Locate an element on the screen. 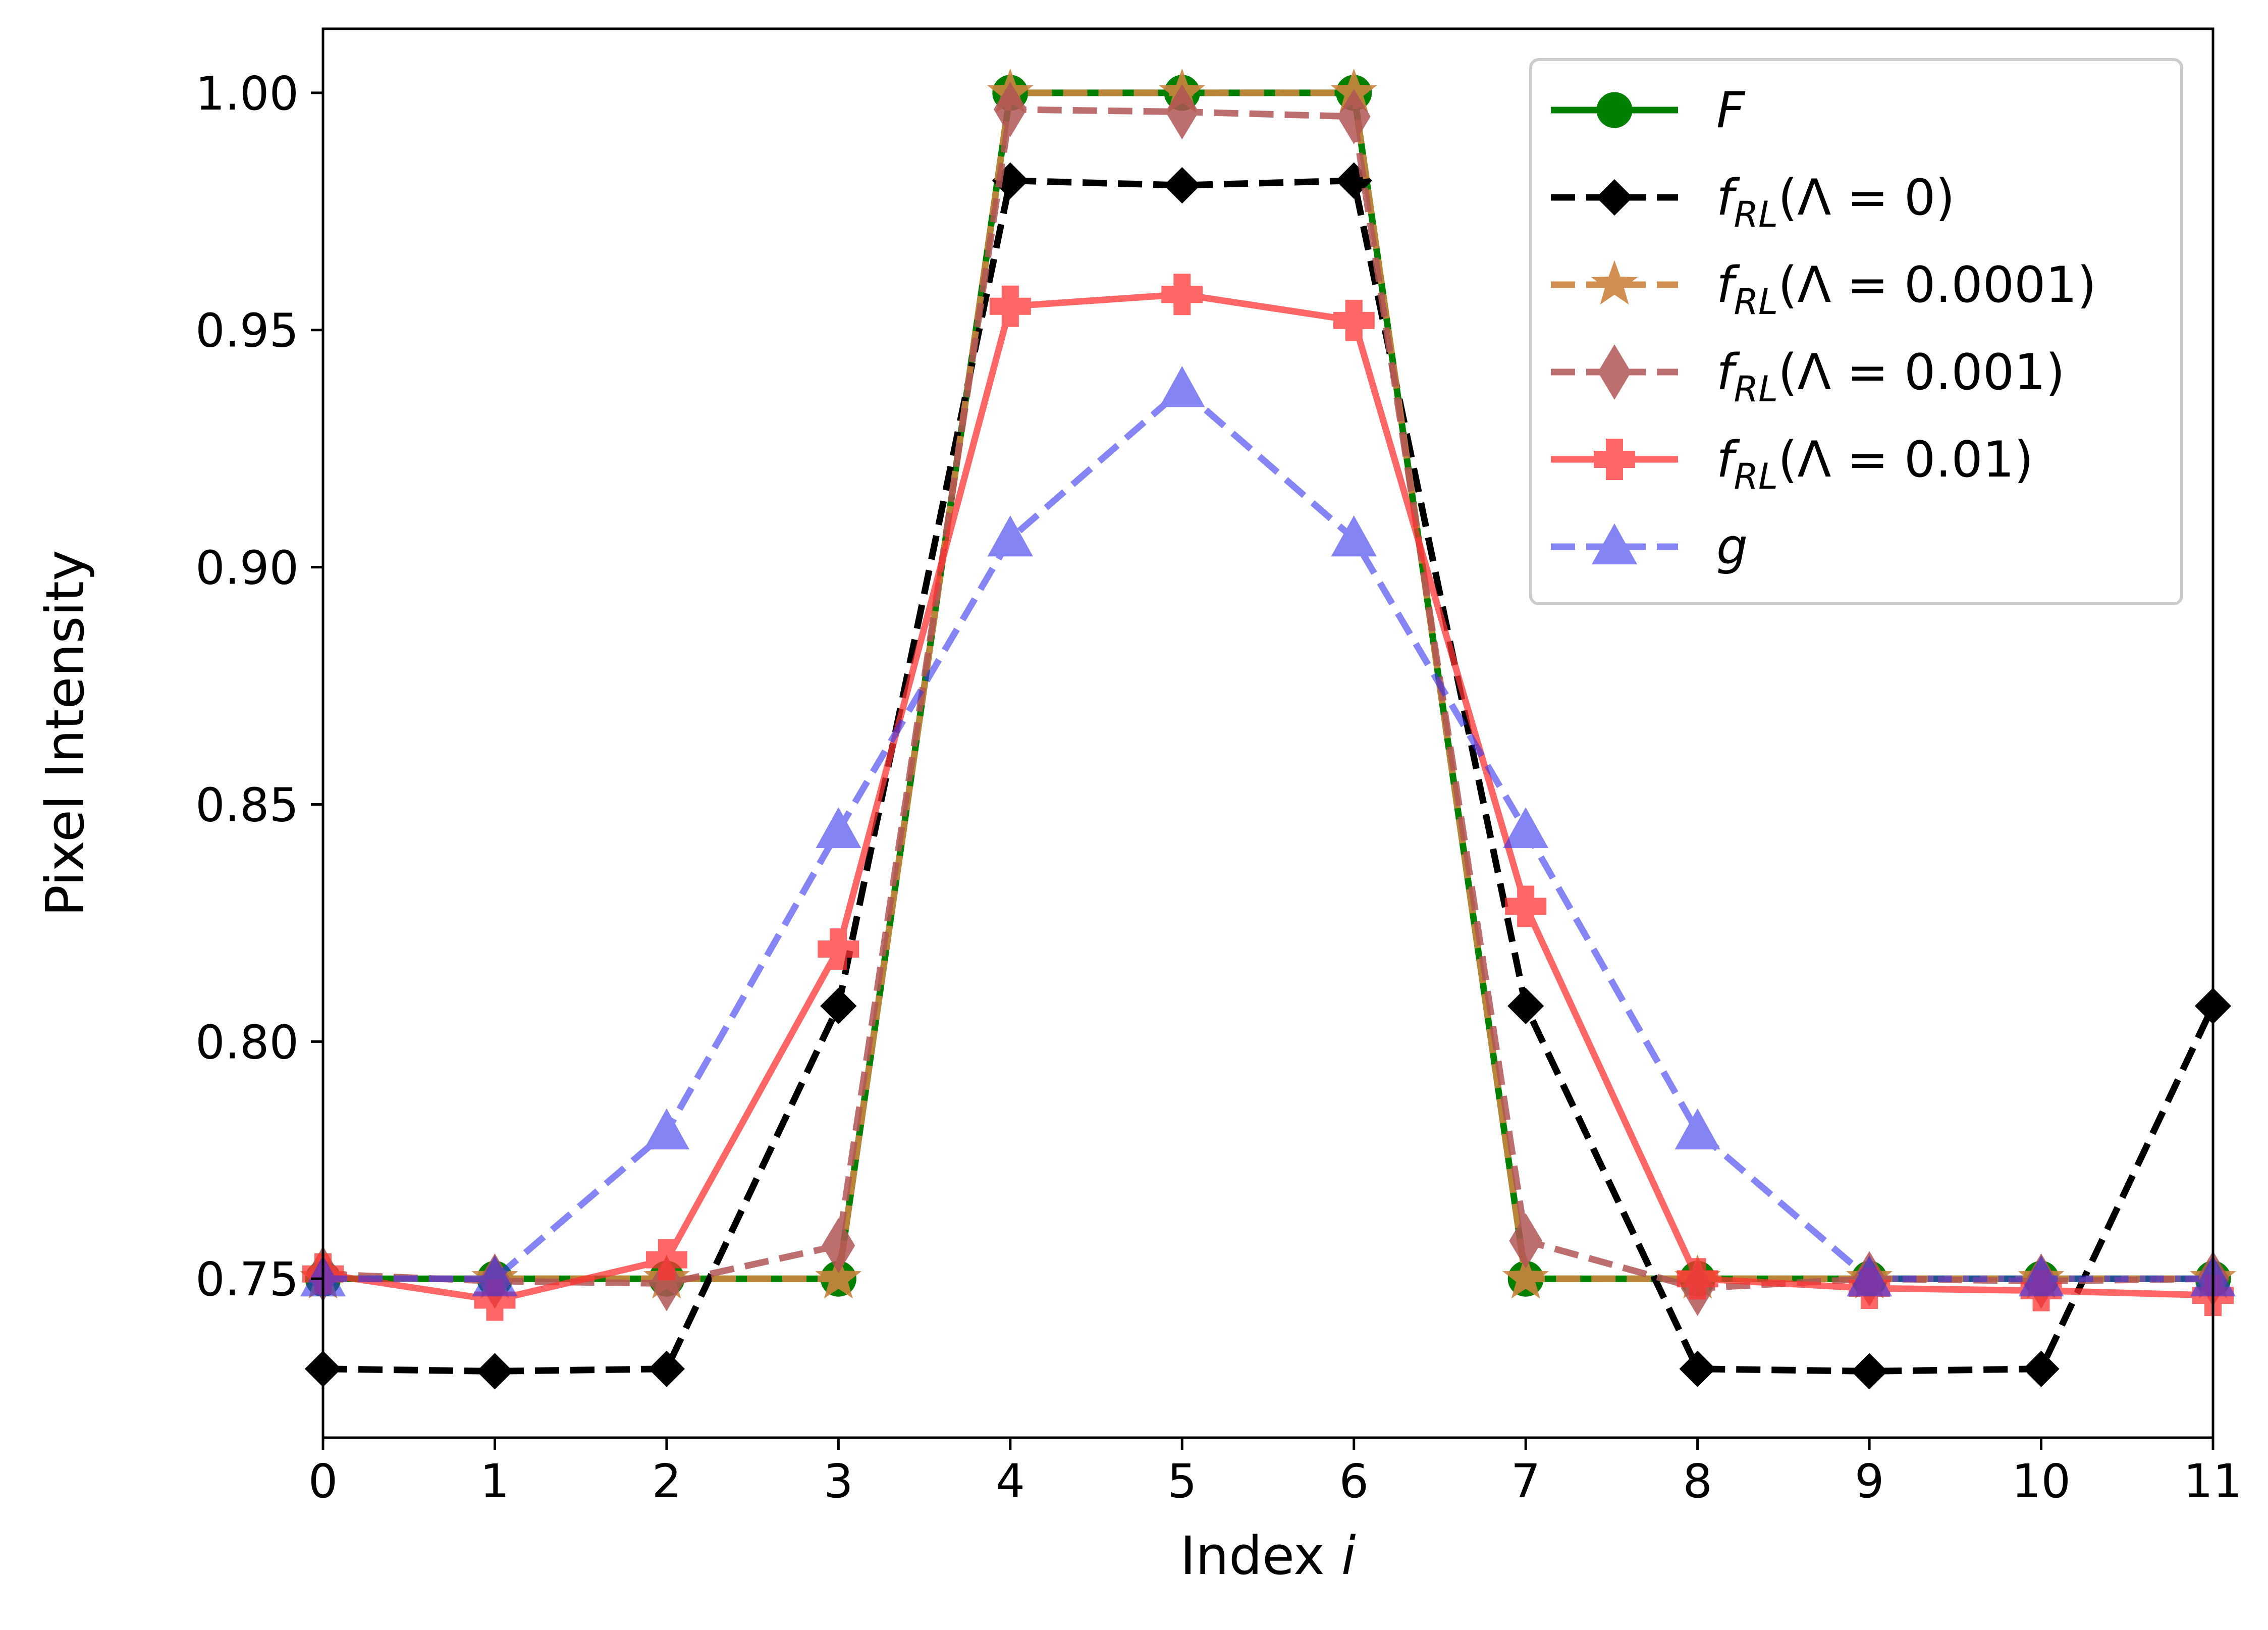  y-tick-label: 0.80 is located at coordinates (247, 1042).